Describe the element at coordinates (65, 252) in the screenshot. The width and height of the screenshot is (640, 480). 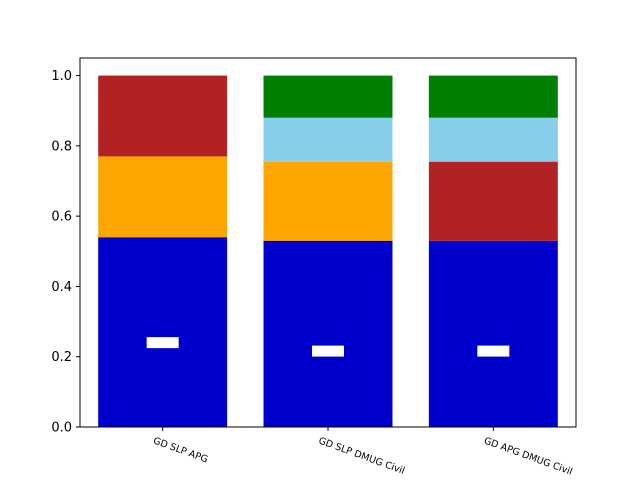
I see `y-axis: 0.0 0.2 0.4 0.6 0.8 1.0` at that location.